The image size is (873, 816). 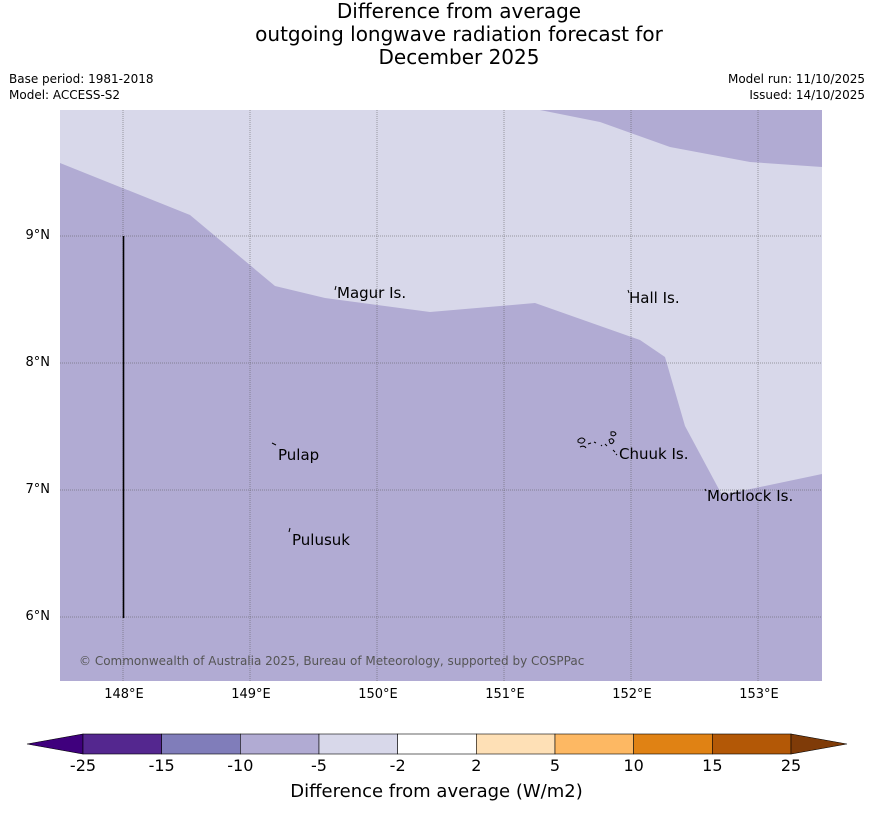 What do you see at coordinates (436, 791) in the screenshot?
I see `colorbar-title: Difference from average (W/m2)` at bounding box center [436, 791].